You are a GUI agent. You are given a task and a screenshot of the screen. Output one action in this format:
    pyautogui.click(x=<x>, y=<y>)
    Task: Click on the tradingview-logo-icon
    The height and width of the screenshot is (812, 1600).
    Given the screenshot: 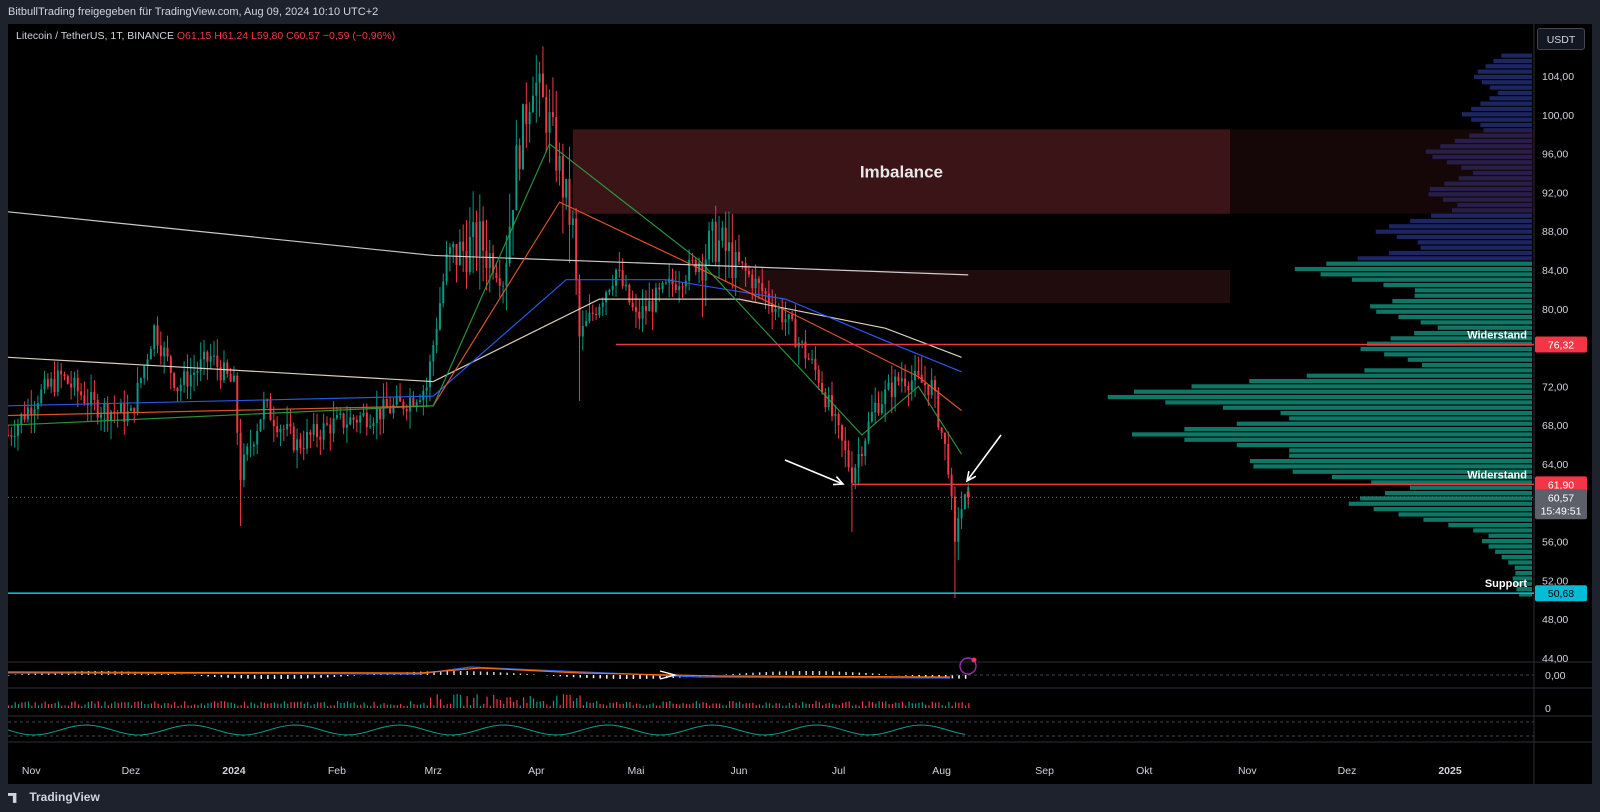 What is the action you would take?
    pyautogui.click(x=12, y=797)
    